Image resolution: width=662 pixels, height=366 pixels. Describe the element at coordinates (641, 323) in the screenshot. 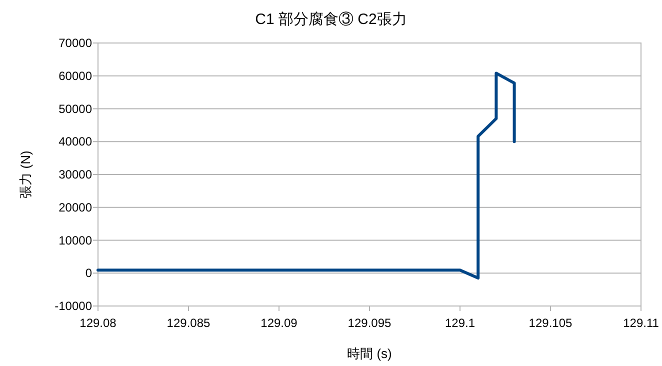

I see `x-tick-label: 129.11` at that location.